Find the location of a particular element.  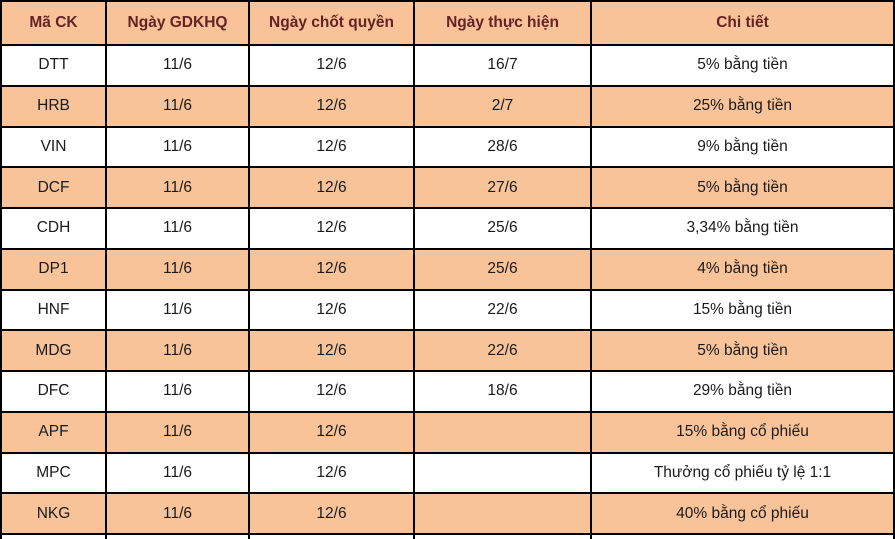

cell-ngay-thuc-hien: 2/7 is located at coordinates (502, 106).